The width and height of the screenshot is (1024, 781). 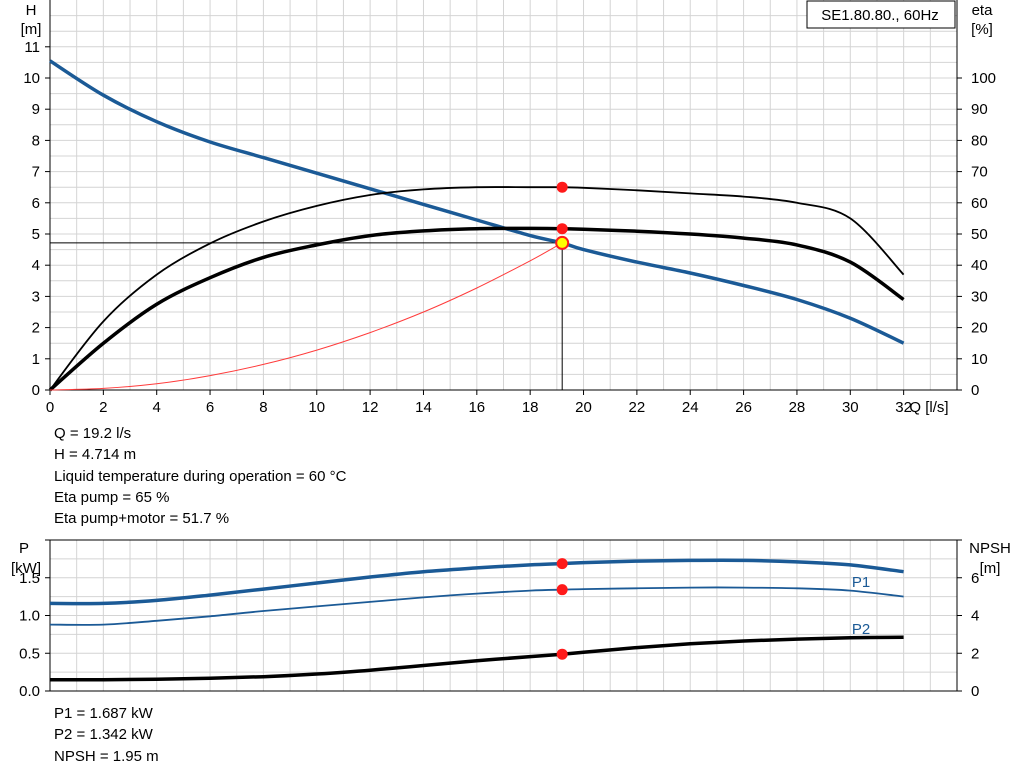 What do you see at coordinates (112, 497) in the screenshot?
I see `readout-eta-pump: Eta pump = 65 %` at bounding box center [112, 497].